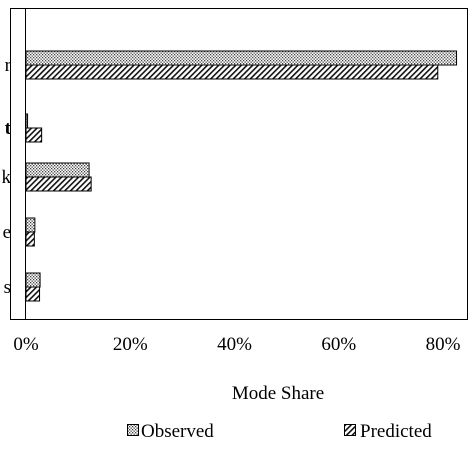  I want to click on x-tick-labels: 0% 20% 40% 60% 80%, so click(236, 344).